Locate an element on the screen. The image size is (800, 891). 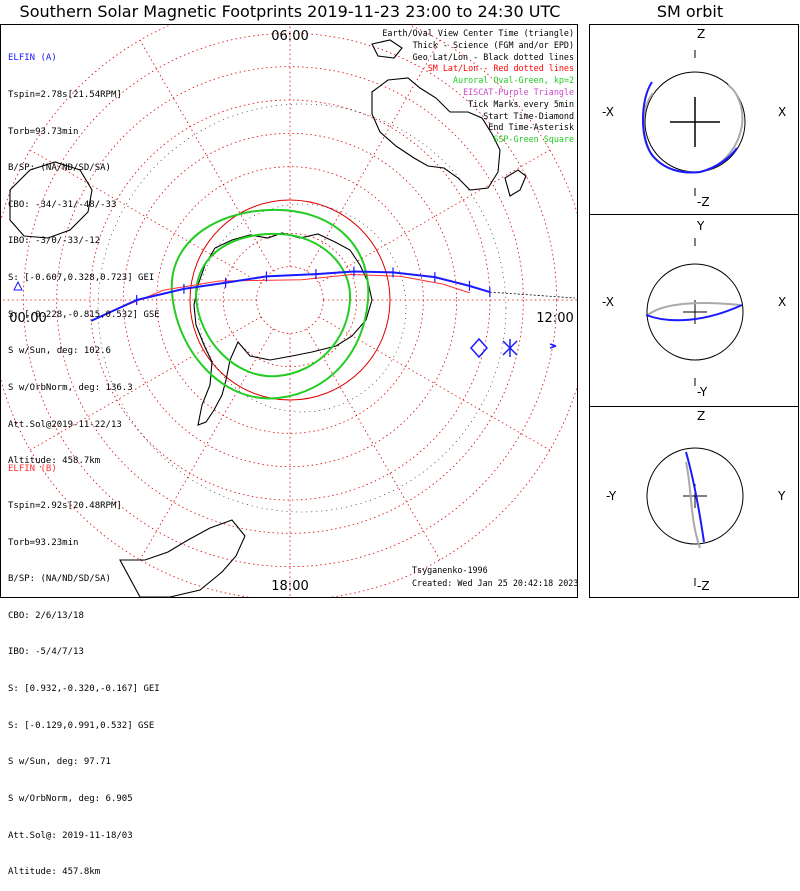
legend-entry: Geo Lat/Lon - Black dotted lines is located at coordinates (493, 56).